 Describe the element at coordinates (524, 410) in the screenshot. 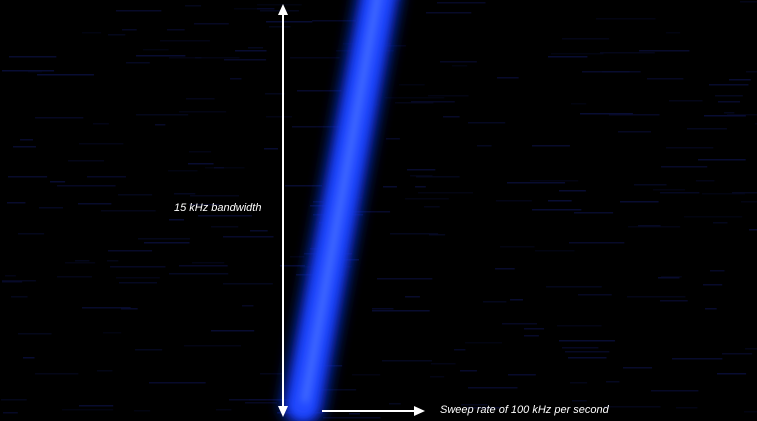

I see `sweep-rate-label: Sweep rate of 100 kHz per second` at that location.